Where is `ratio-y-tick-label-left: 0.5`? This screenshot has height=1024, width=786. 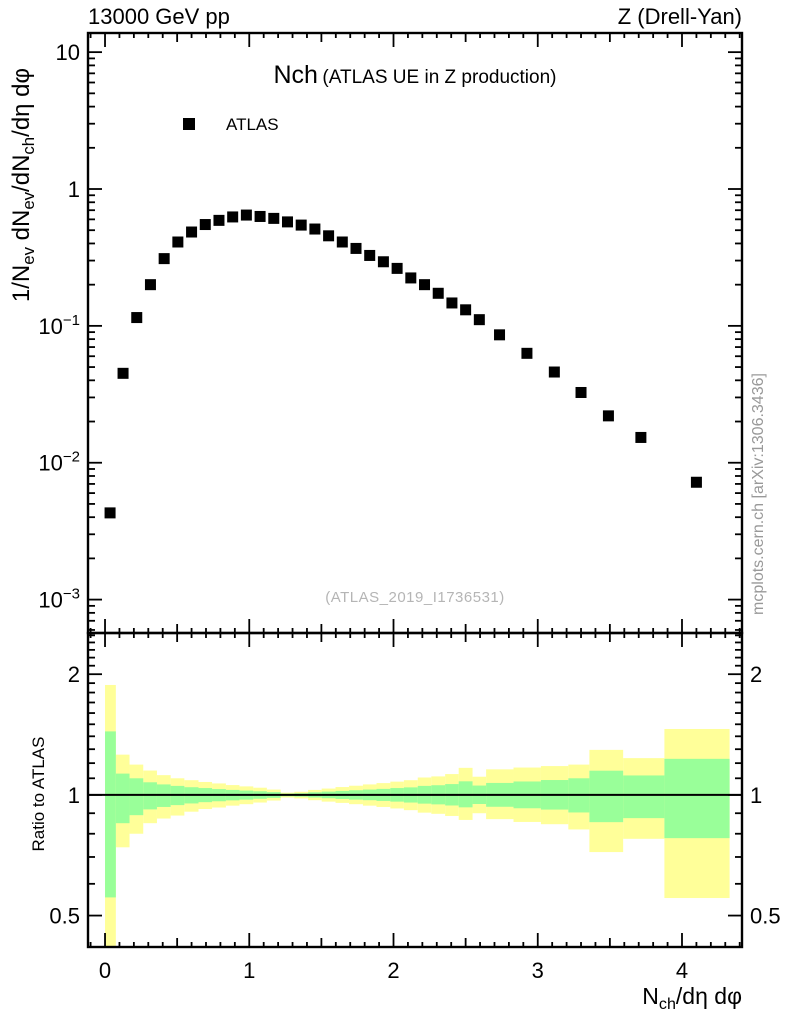
ratio-y-tick-label-left: 0.5 is located at coordinates (64, 916).